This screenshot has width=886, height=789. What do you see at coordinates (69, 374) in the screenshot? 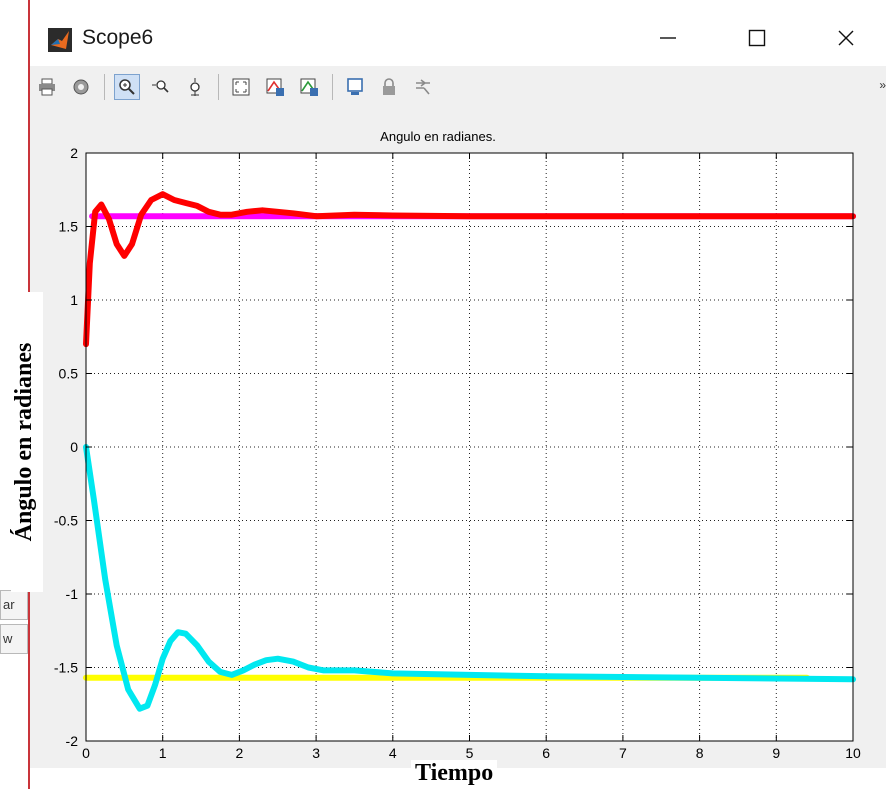
I see `y-tick-label: 0.5` at bounding box center [69, 374].